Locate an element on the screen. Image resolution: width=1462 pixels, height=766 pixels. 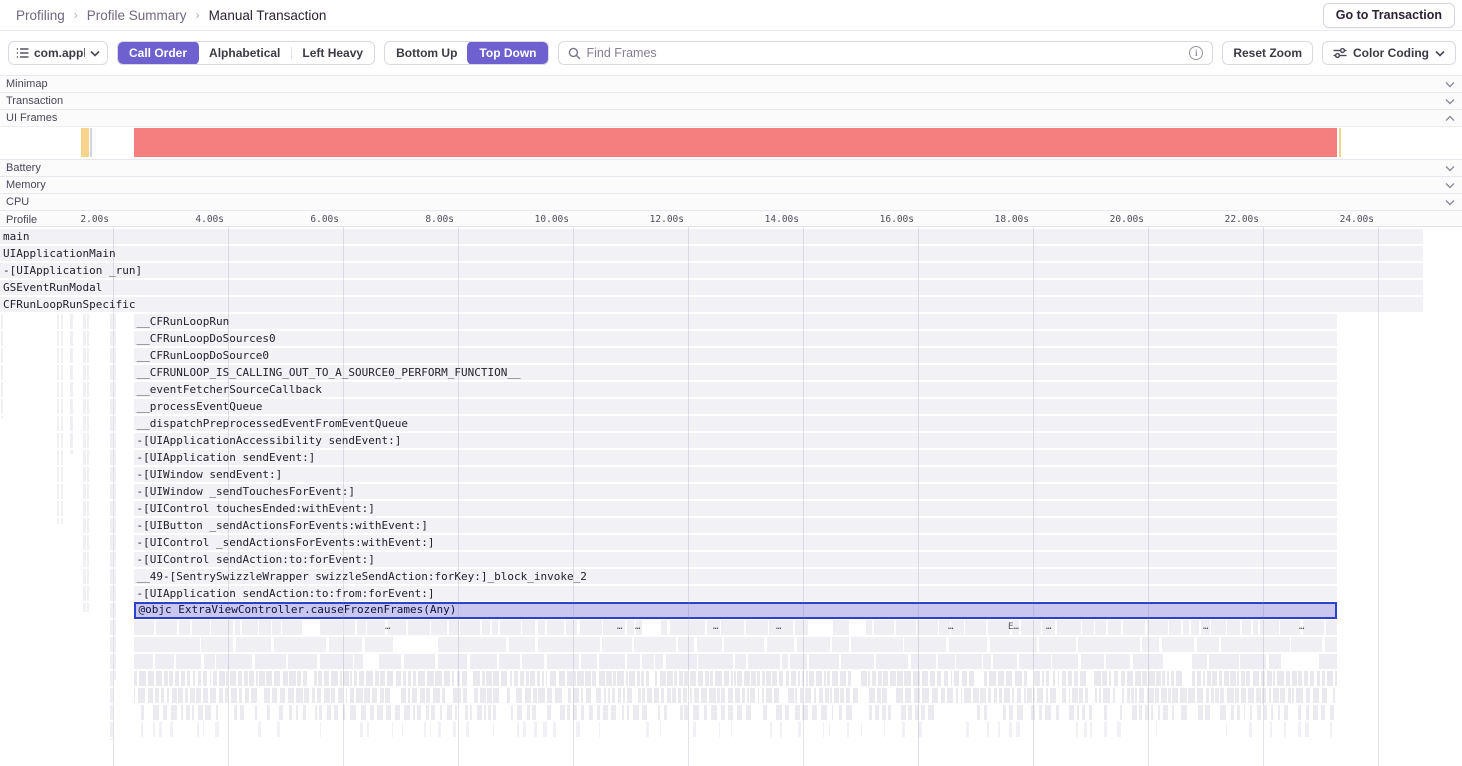
flame-thin-stack is located at coordinates (111, 527).